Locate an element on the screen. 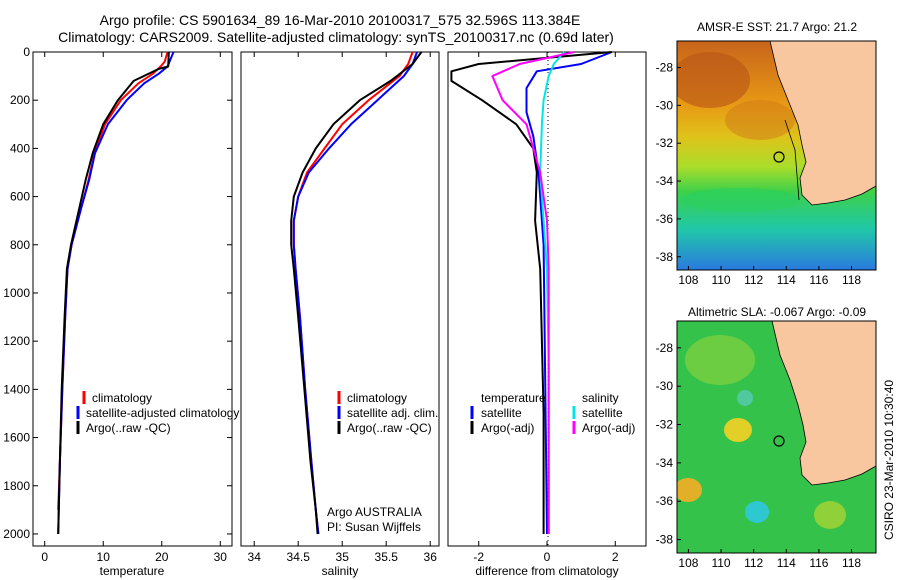 Image resolution: width=900 pixels, height=580 pixels. warm-patch is located at coordinates (760, 120).